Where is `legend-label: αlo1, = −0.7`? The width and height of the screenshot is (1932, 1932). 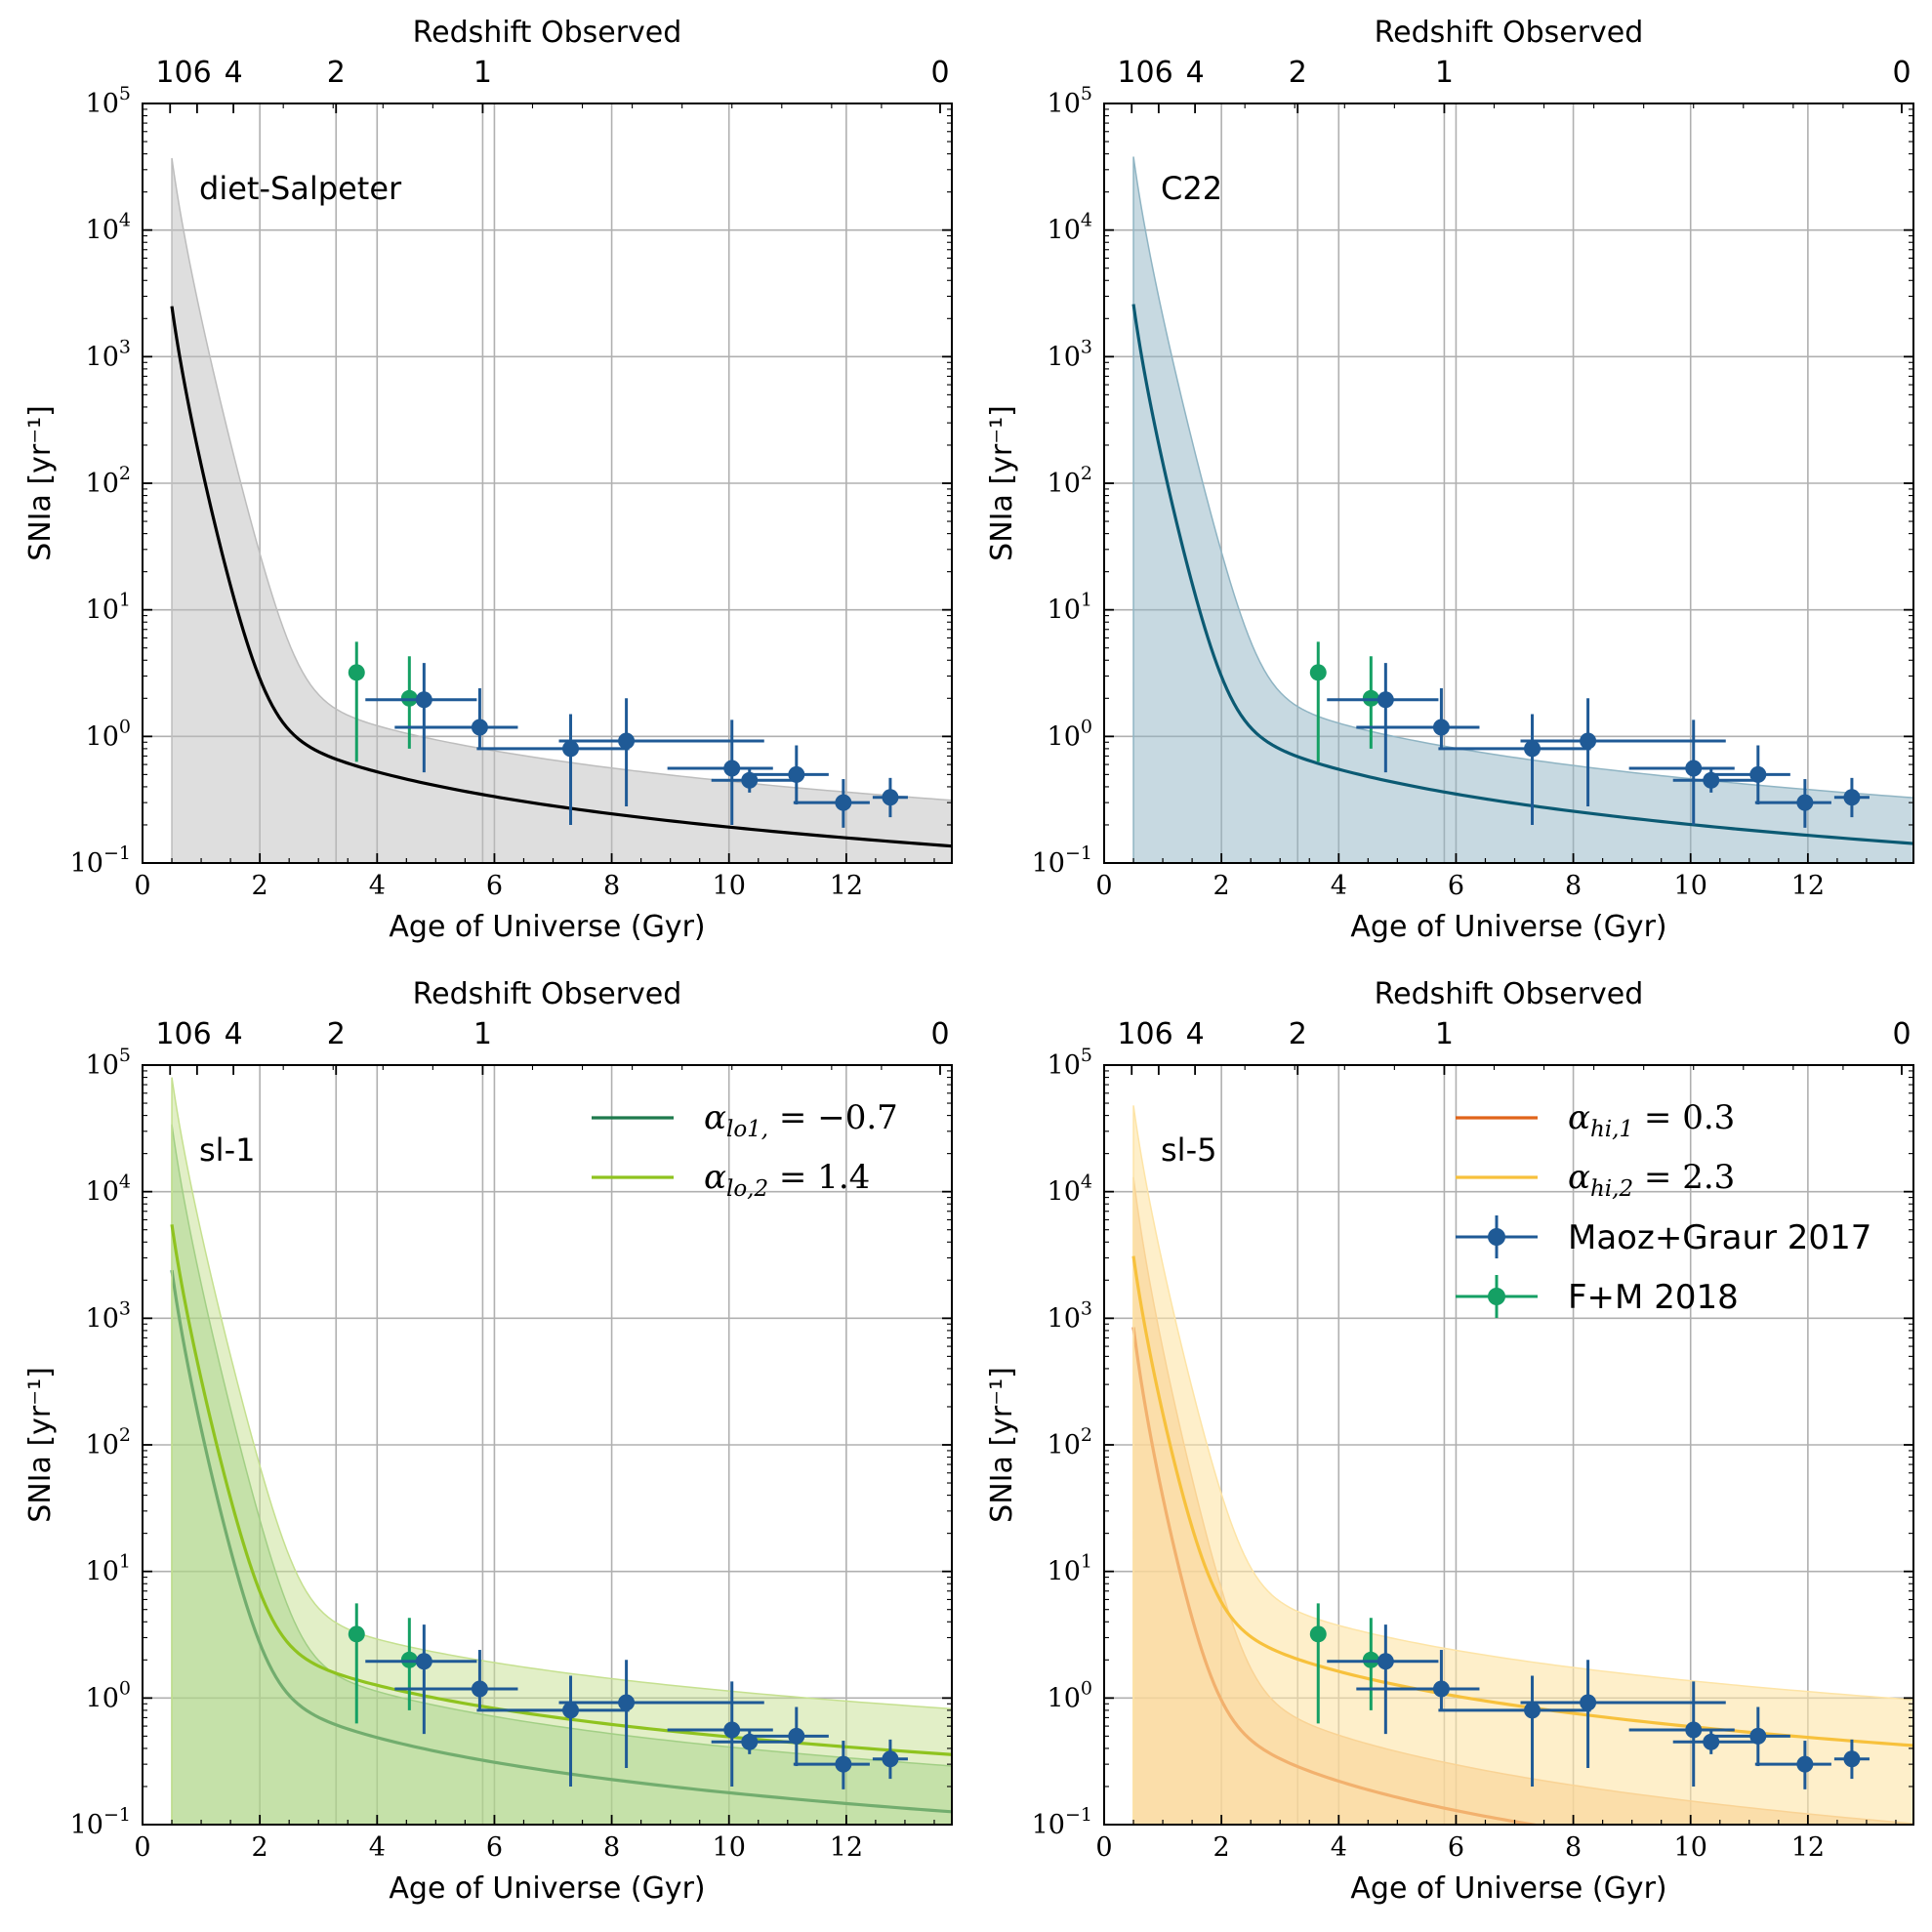 legend-label: αlo1, = −0.7 is located at coordinates (801, 1120).